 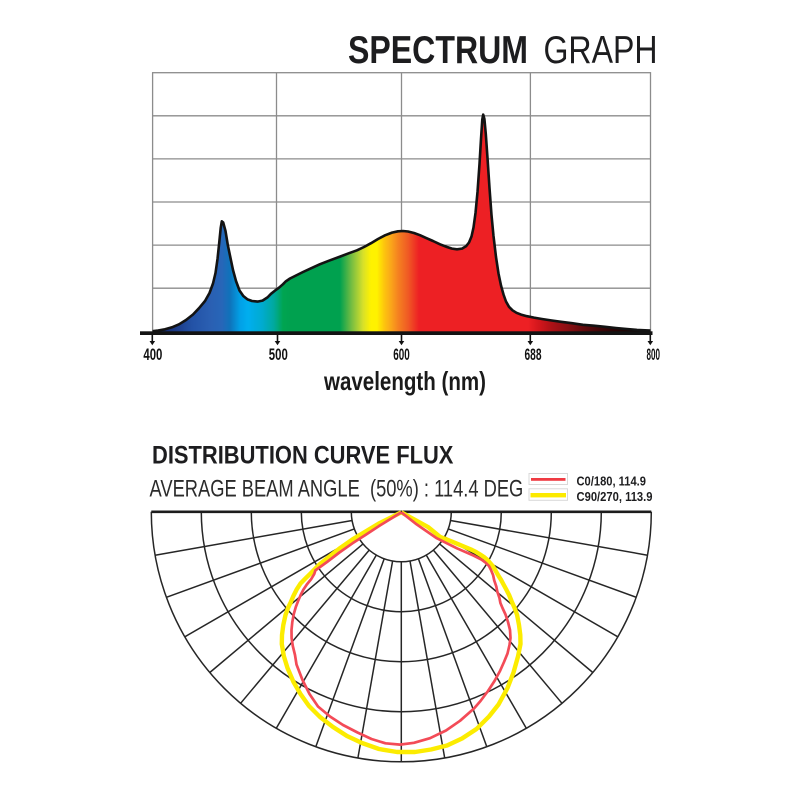 I want to click on svg-text: DISTRIBUTION CURVE FLUX, so click(x=303, y=455).